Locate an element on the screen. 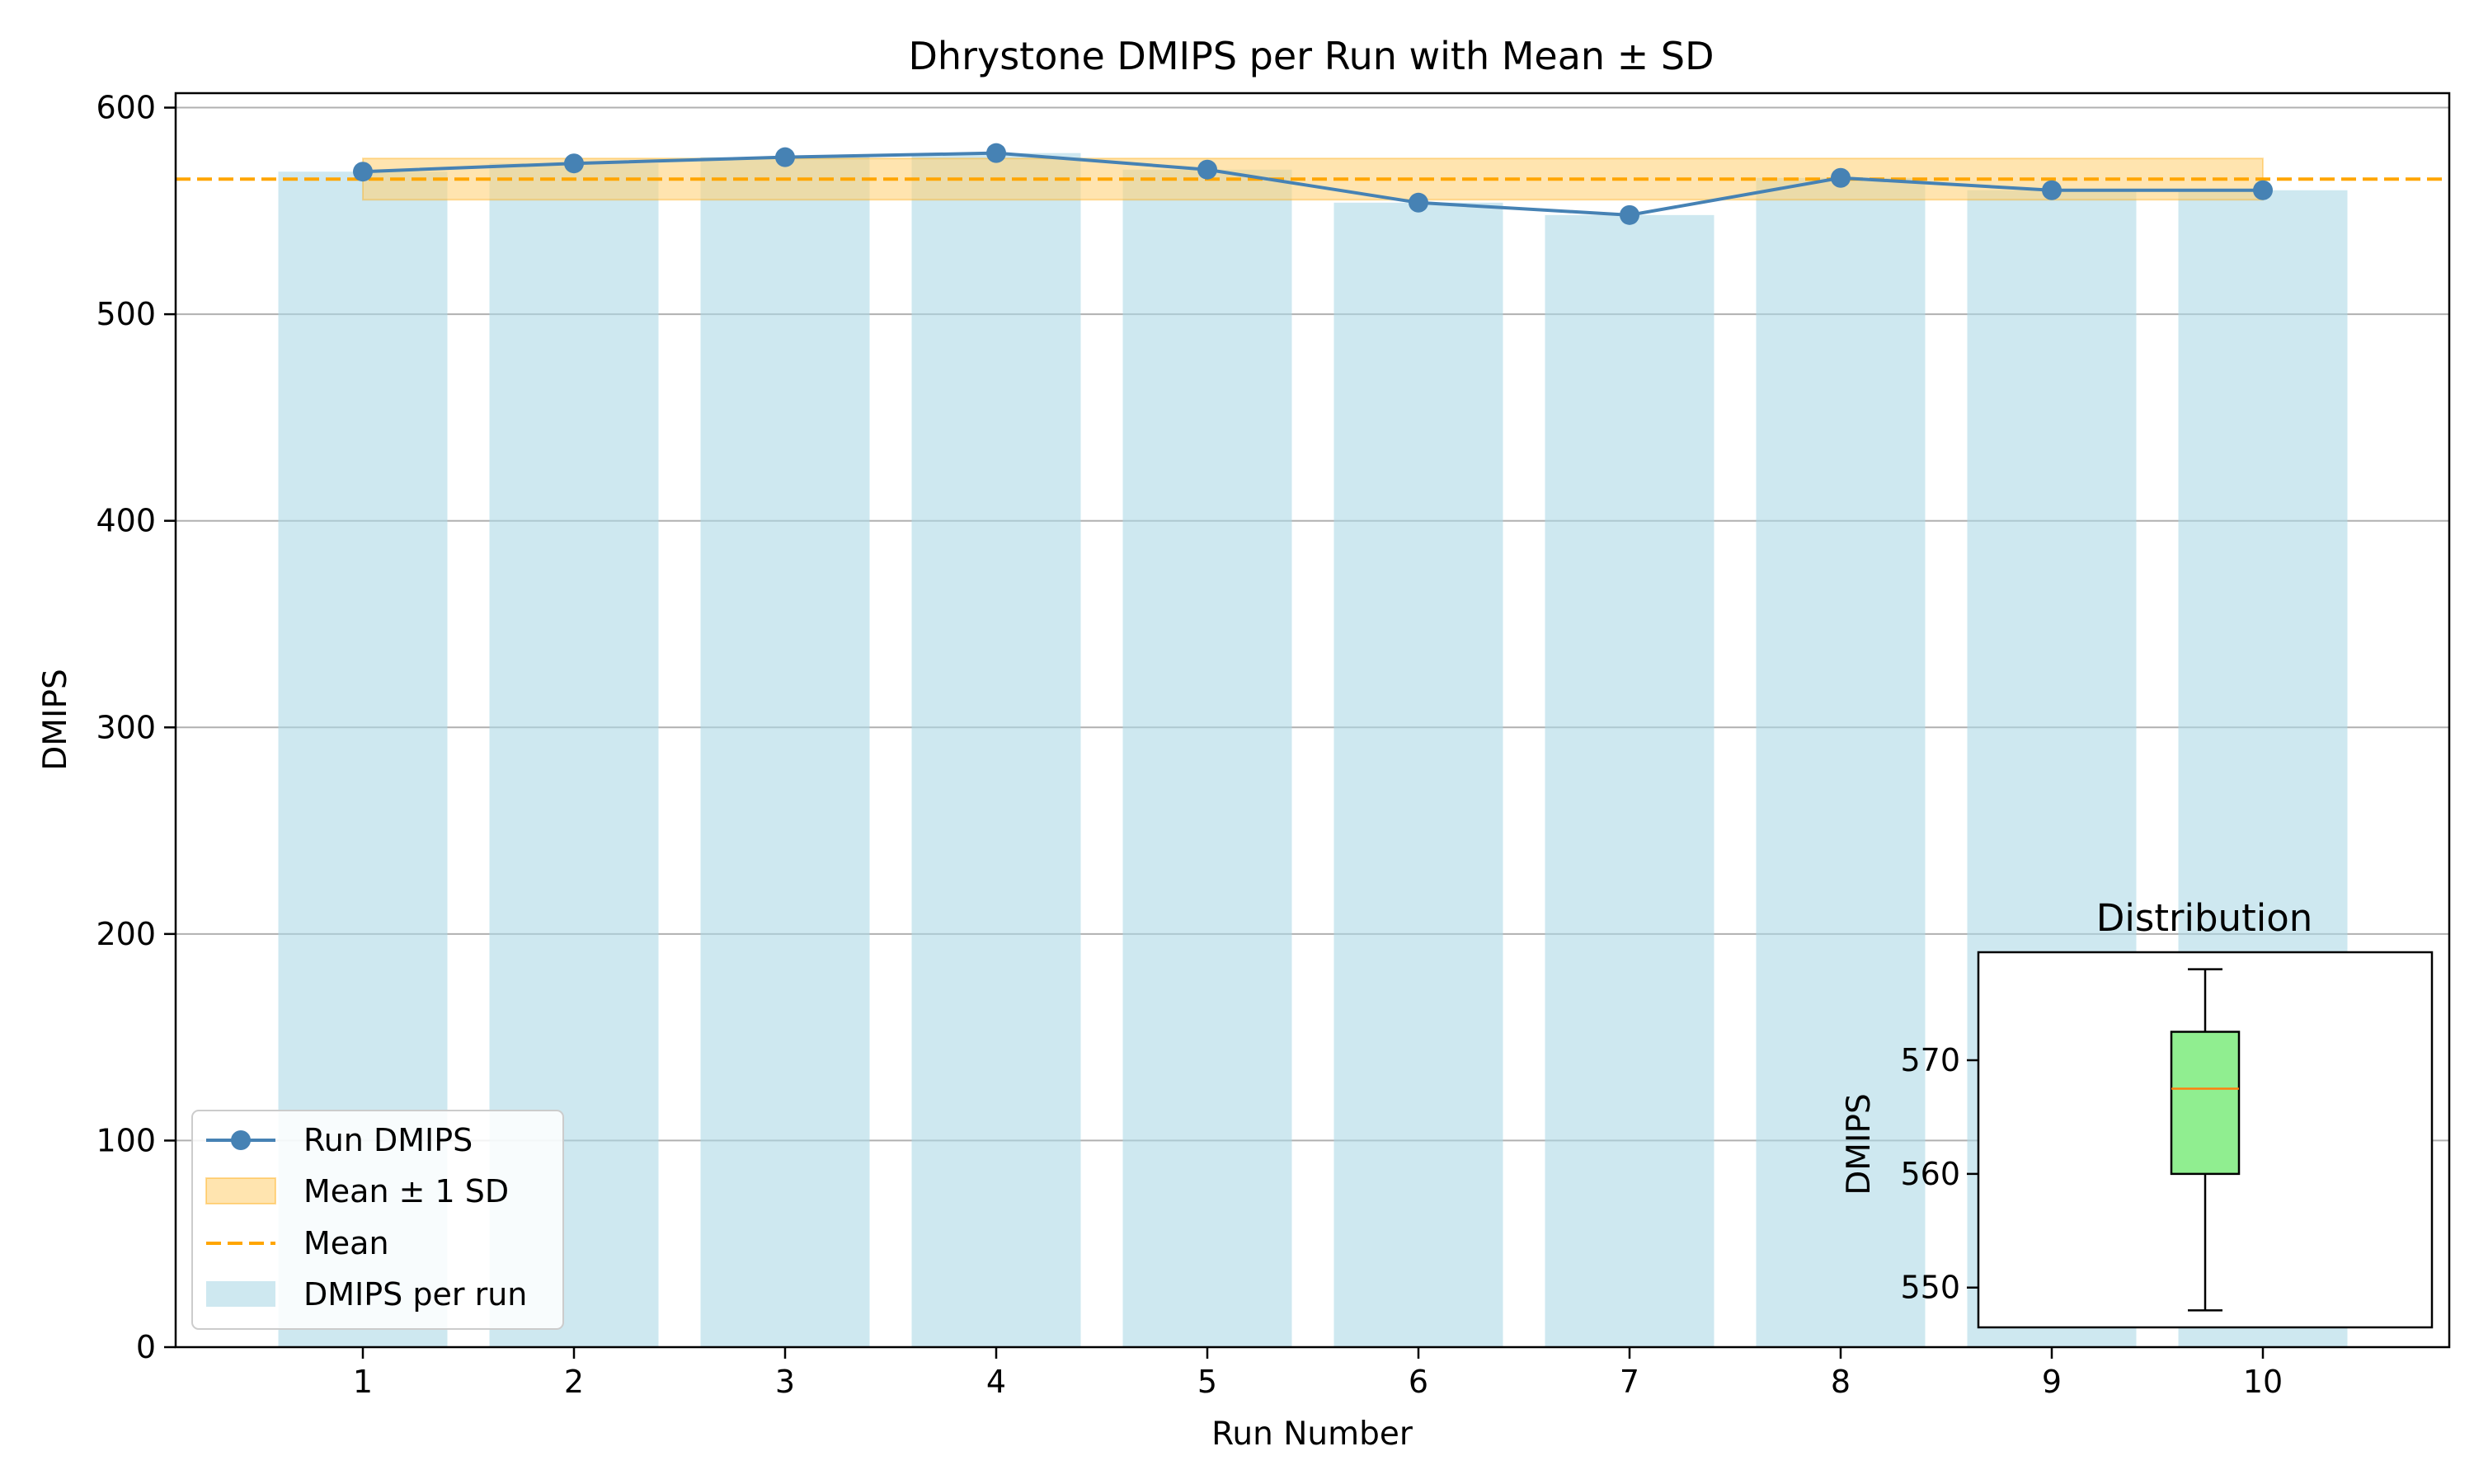 This screenshot has width=2474, height=1484. y-tick-label: 600 is located at coordinates (126, 108).